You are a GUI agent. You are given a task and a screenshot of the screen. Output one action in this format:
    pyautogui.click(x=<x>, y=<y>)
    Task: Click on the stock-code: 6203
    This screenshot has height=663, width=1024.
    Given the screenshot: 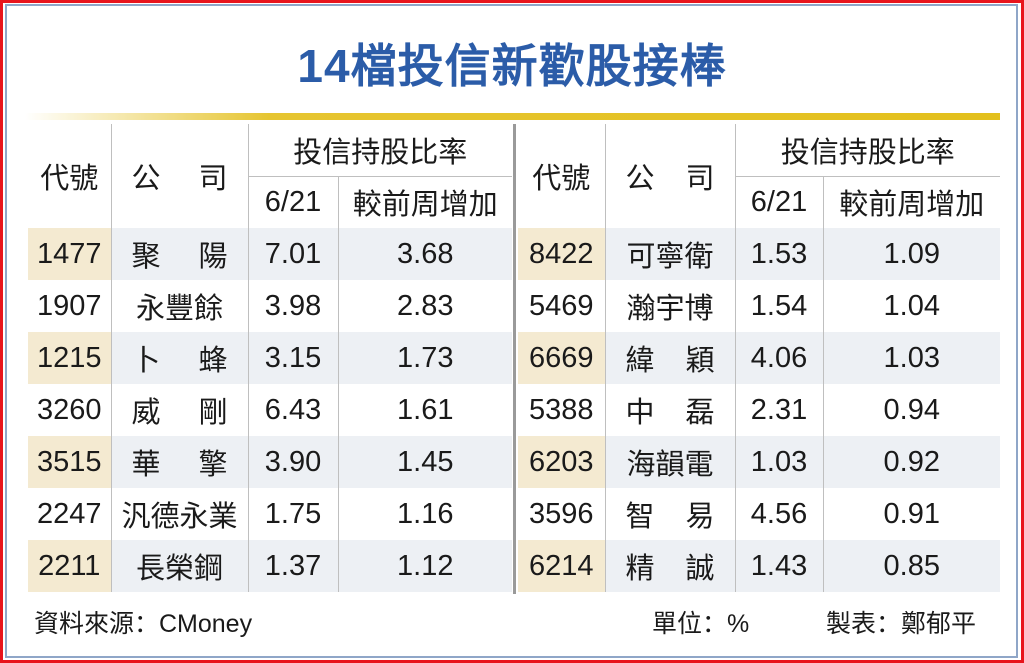 What is the action you would take?
    pyautogui.click(x=561, y=462)
    